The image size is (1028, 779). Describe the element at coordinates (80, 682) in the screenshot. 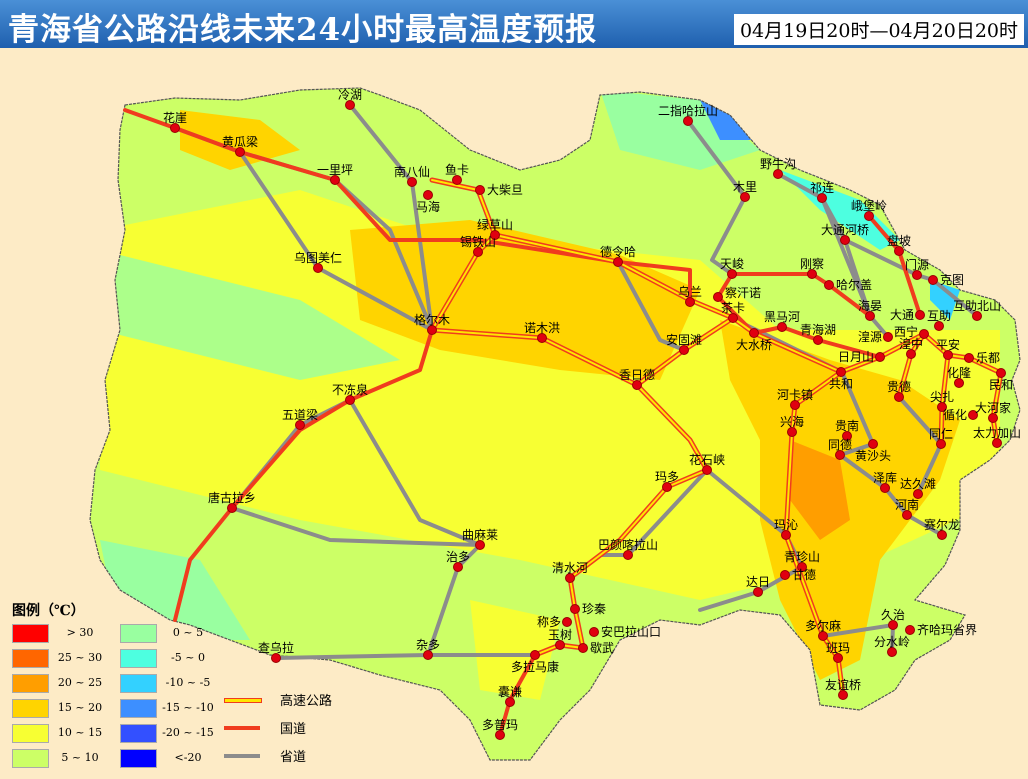

I see `legend-label: 20 ~ 25` at that location.